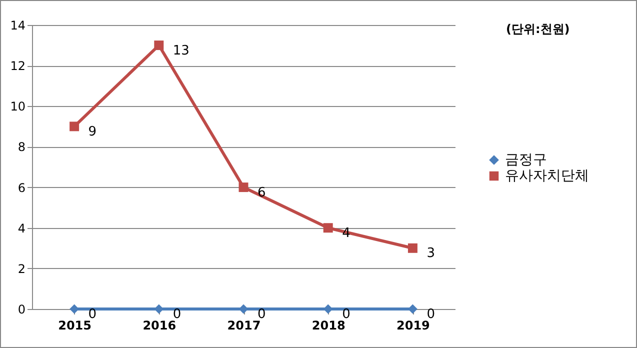 Image resolution: width=637 pixels, height=348 pixels. I want to click on data-label: 13, so click(181, 50).